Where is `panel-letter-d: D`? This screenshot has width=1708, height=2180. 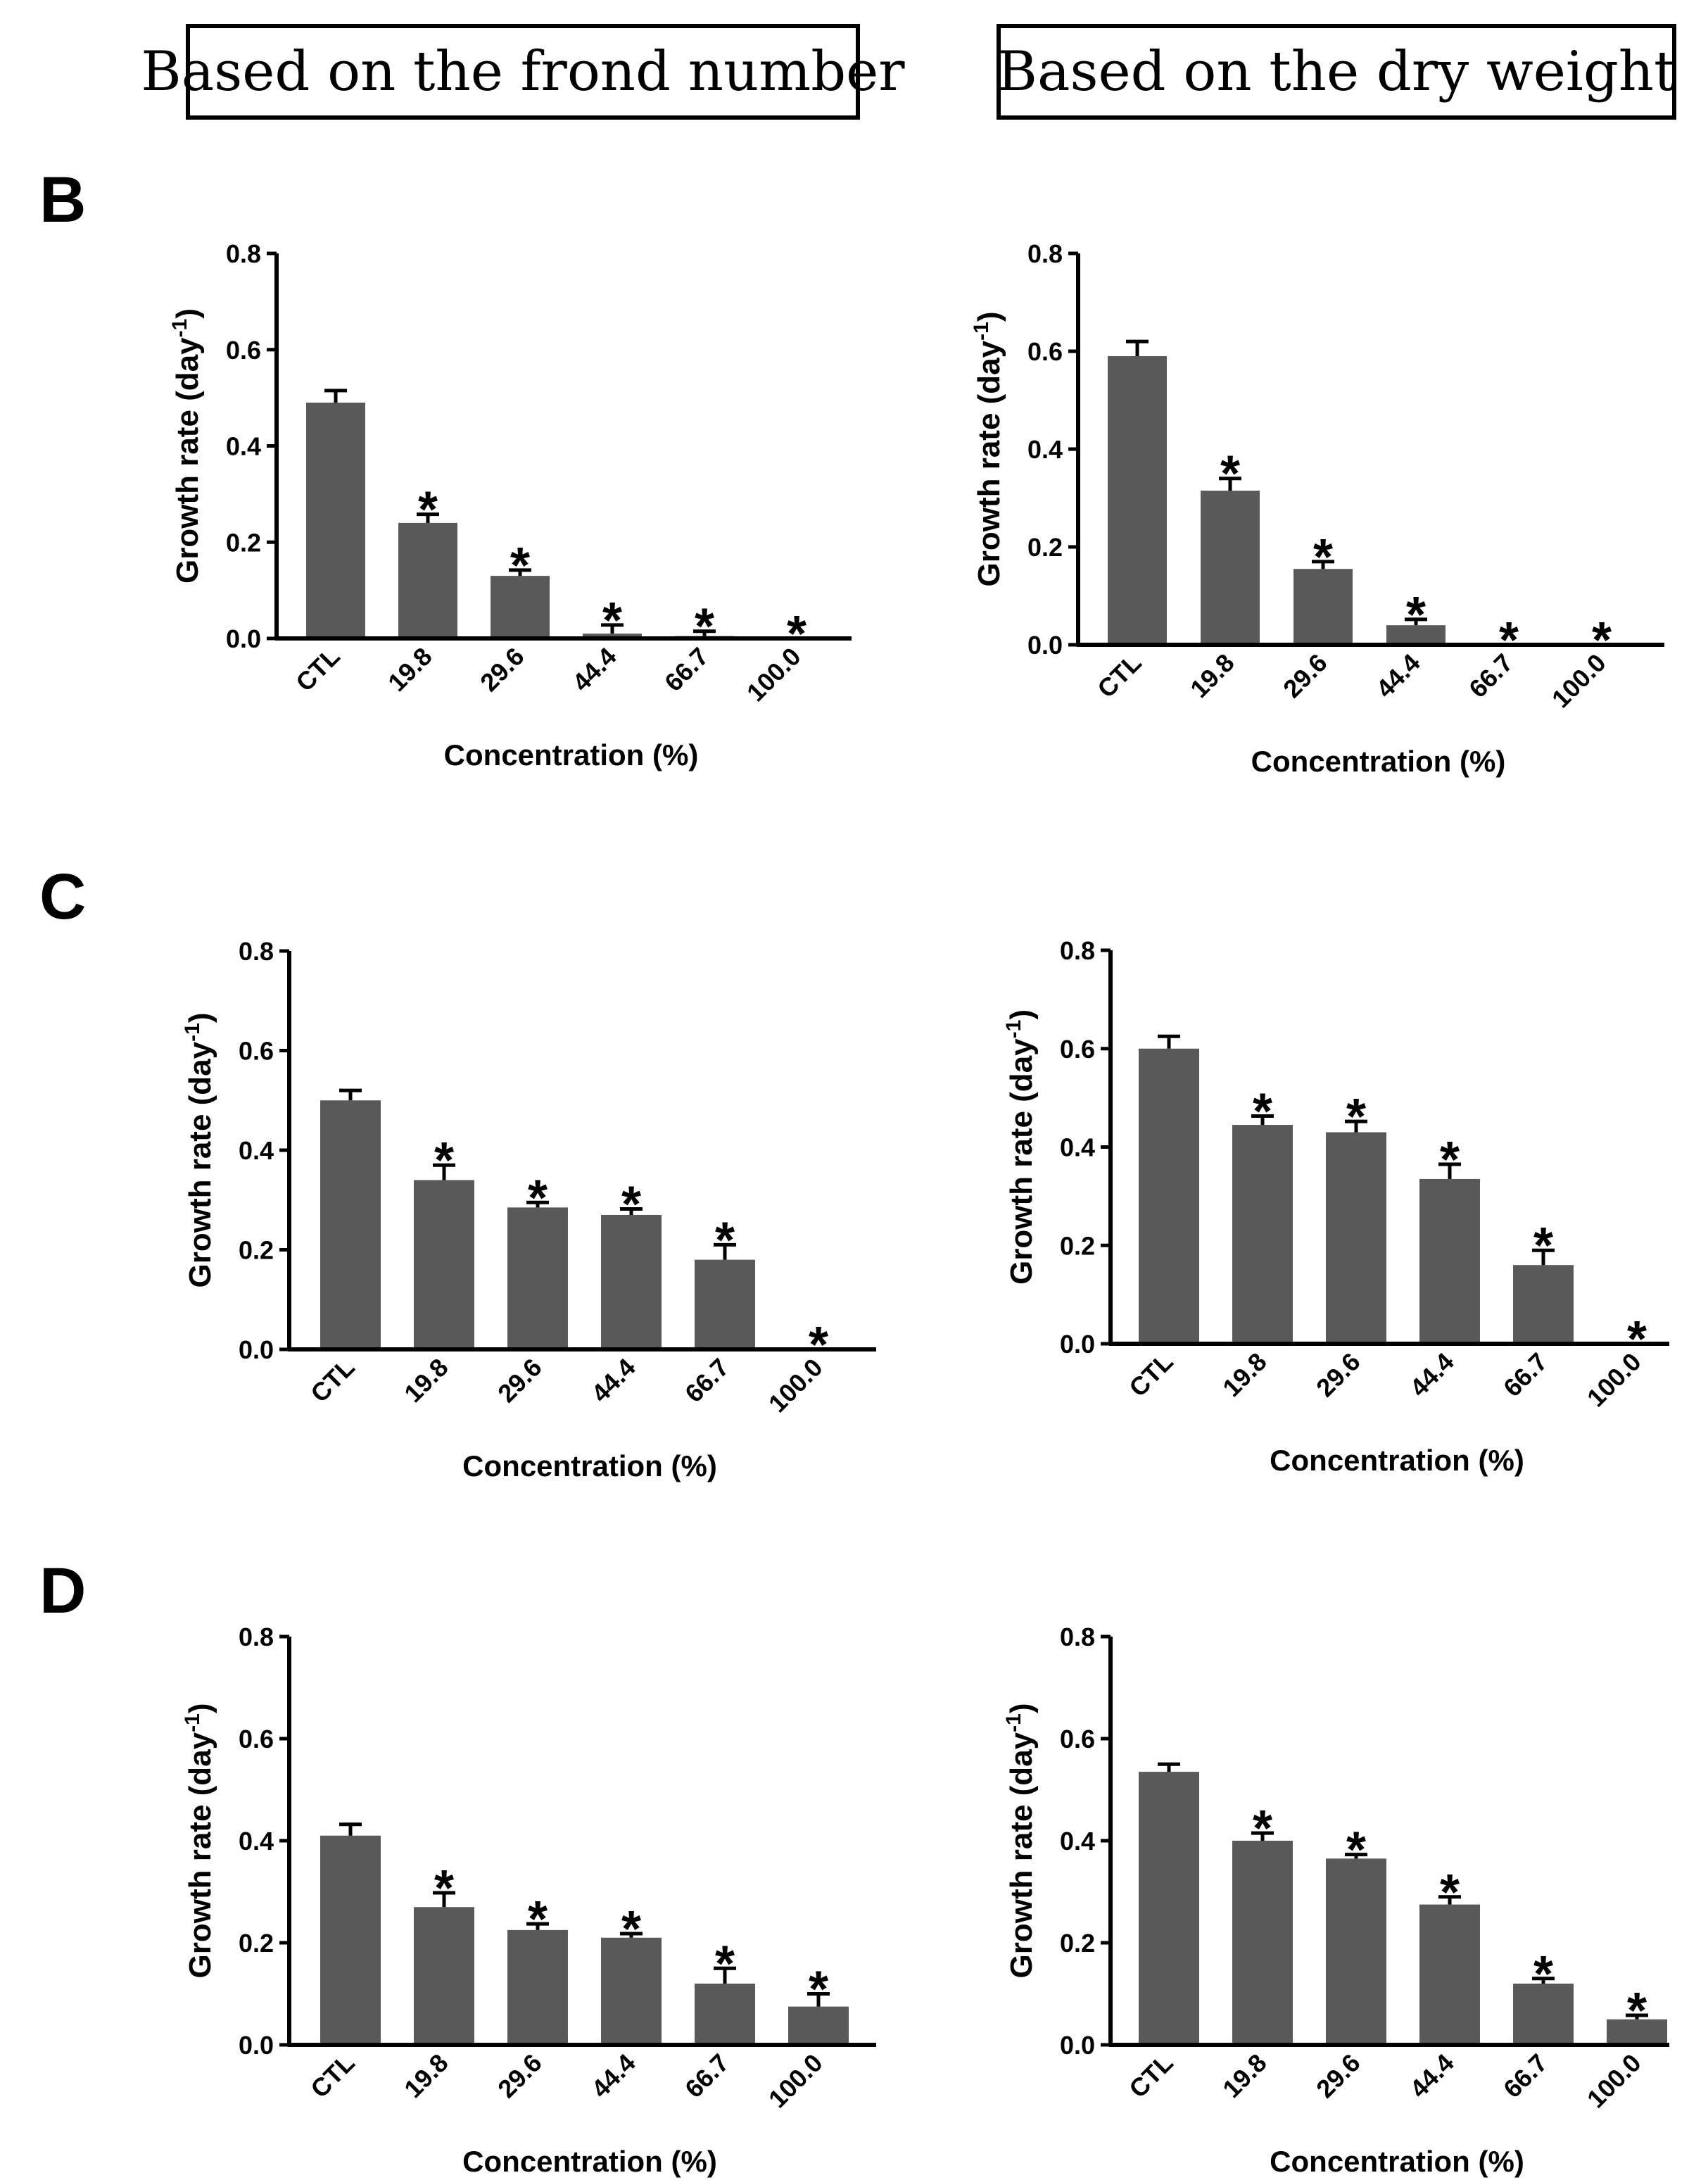
panel-letter-d: D is located at coordinates (63, 1591).